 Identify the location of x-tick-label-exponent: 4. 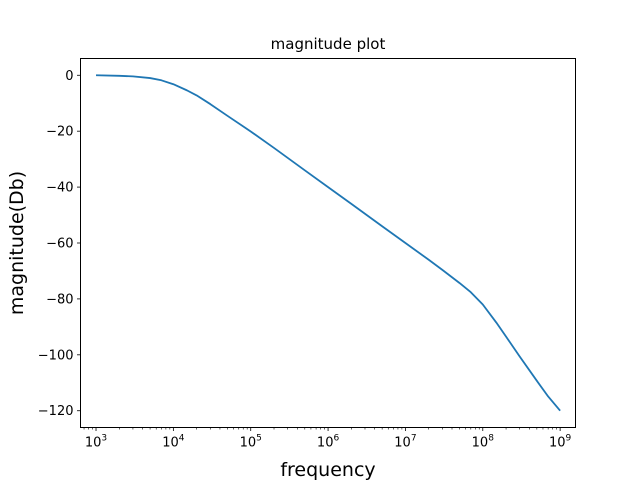
(182, 439).